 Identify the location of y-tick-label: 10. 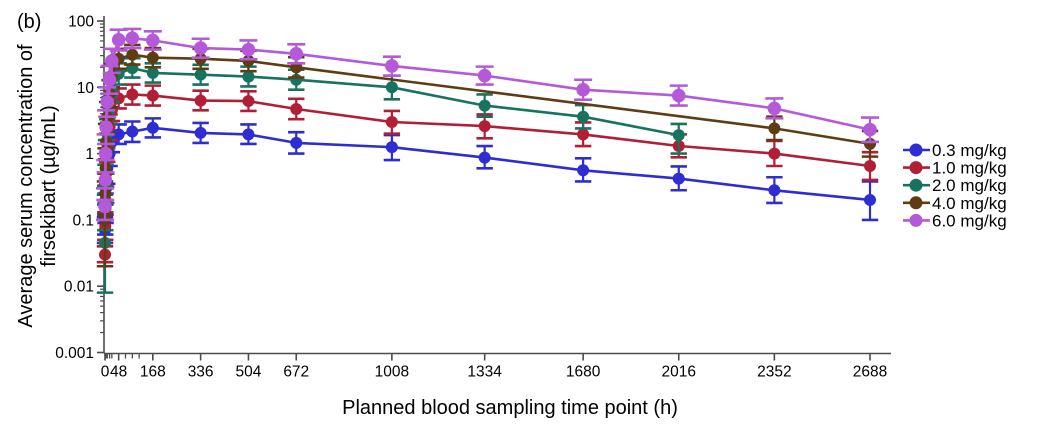
(86, 88).